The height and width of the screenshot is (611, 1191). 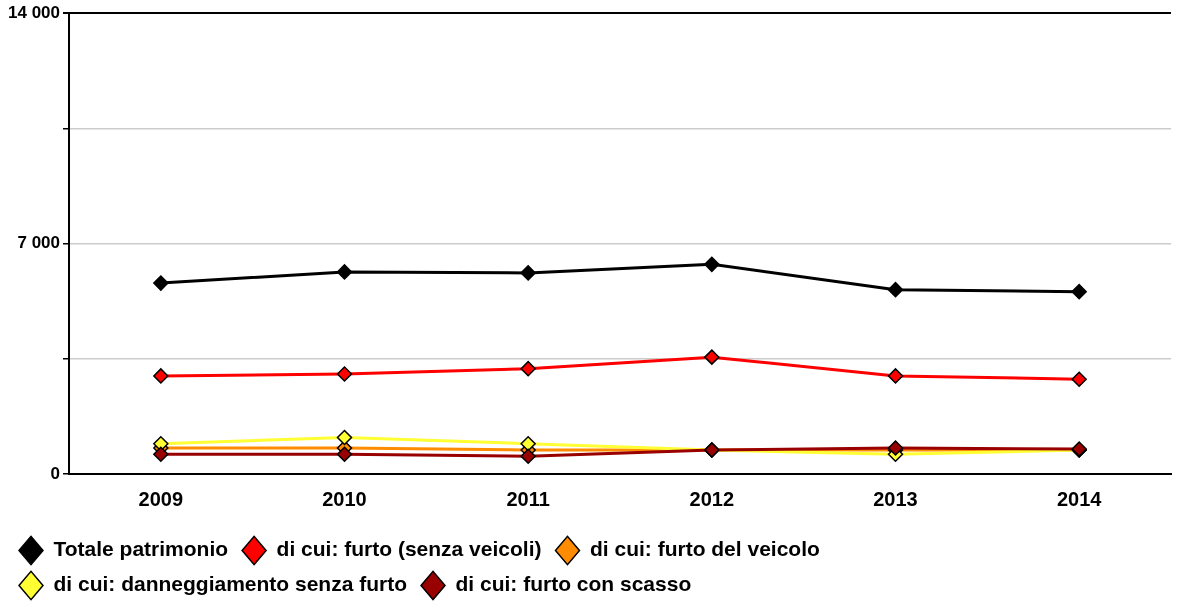 What do you see at coordinates (573, 584) in the screenshot?
I see `legend-label: di cui: furto con scasso` at bounding box center [573, 584].